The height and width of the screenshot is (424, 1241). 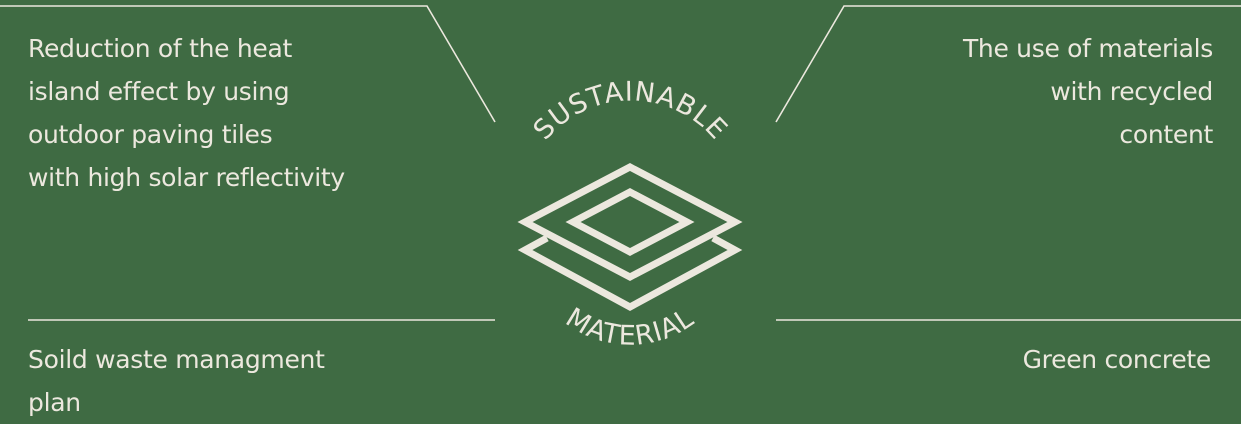 I want to click on layers-icon-bottom-sheet, so click(x=630, y=272).